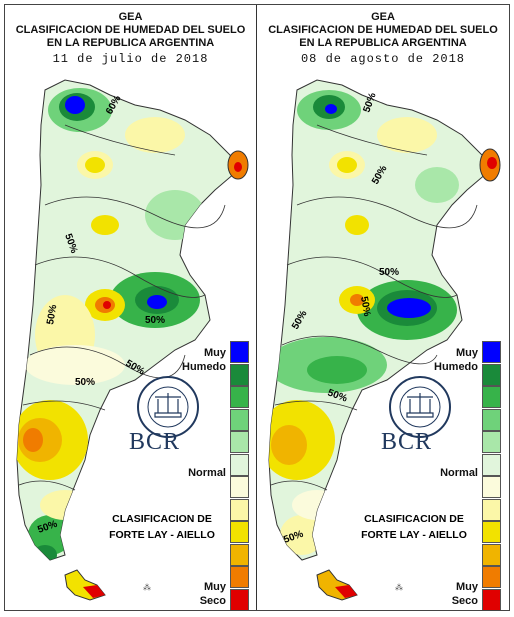  Describe the element at coordinates (383, 59) in the screenshot. I see `panel-date: 08 de agosto de 2018` at that location.